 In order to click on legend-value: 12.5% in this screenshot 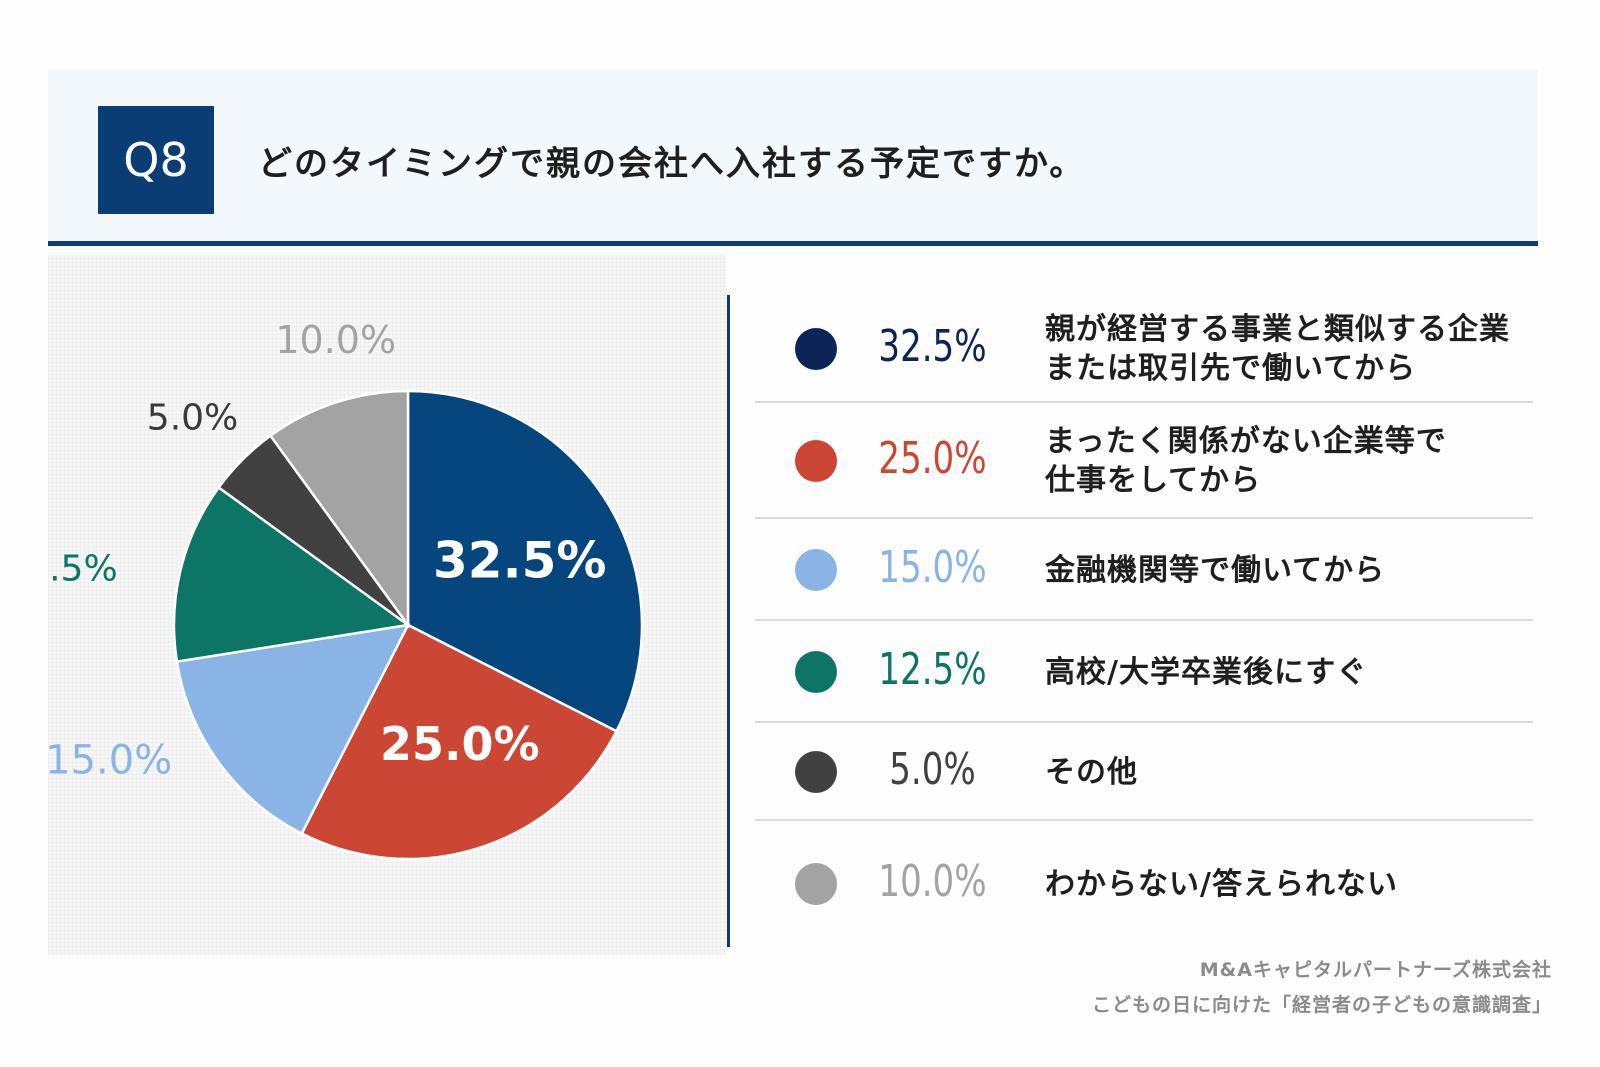, I will do `click(932, 669)`.